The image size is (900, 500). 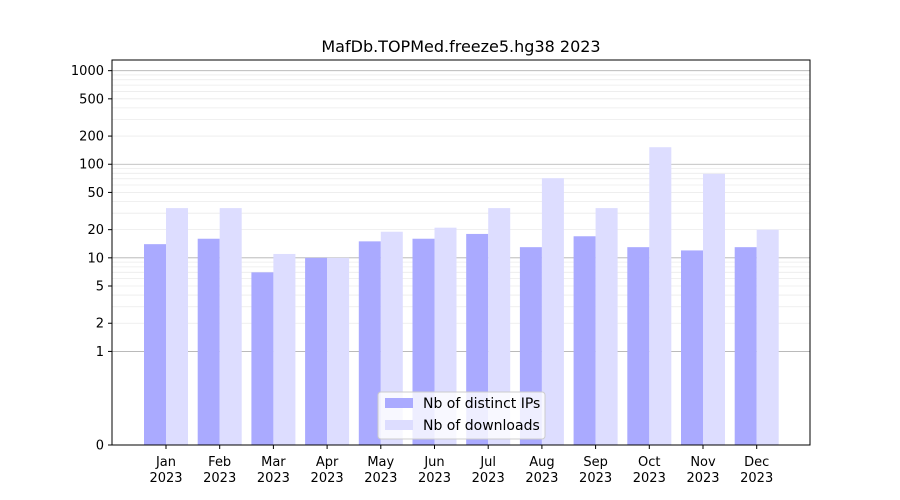 I want to click on legend: Nb of distinct IPs Nb of downloads, so click(x=461, y=415).